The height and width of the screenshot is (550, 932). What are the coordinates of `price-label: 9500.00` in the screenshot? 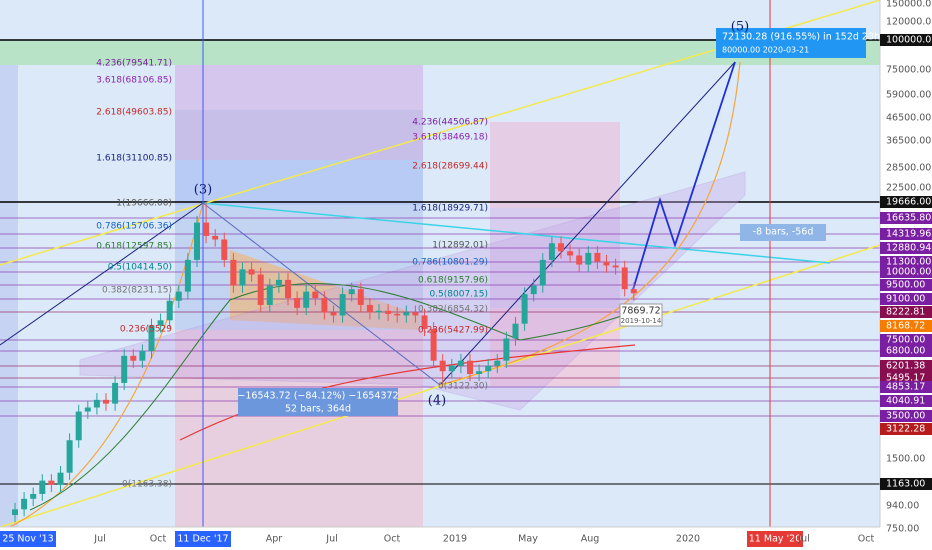 It's located at (905, 285).